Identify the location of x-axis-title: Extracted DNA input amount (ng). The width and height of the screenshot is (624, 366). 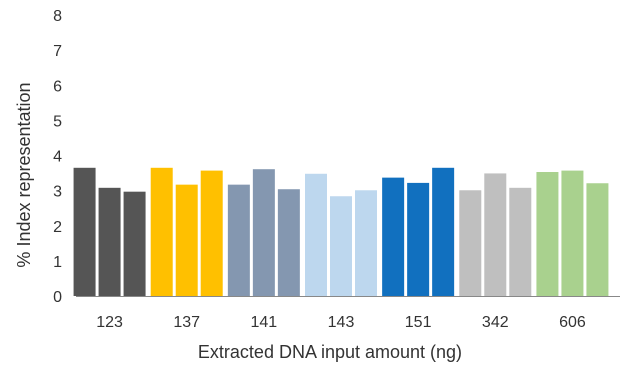
(330, 352).